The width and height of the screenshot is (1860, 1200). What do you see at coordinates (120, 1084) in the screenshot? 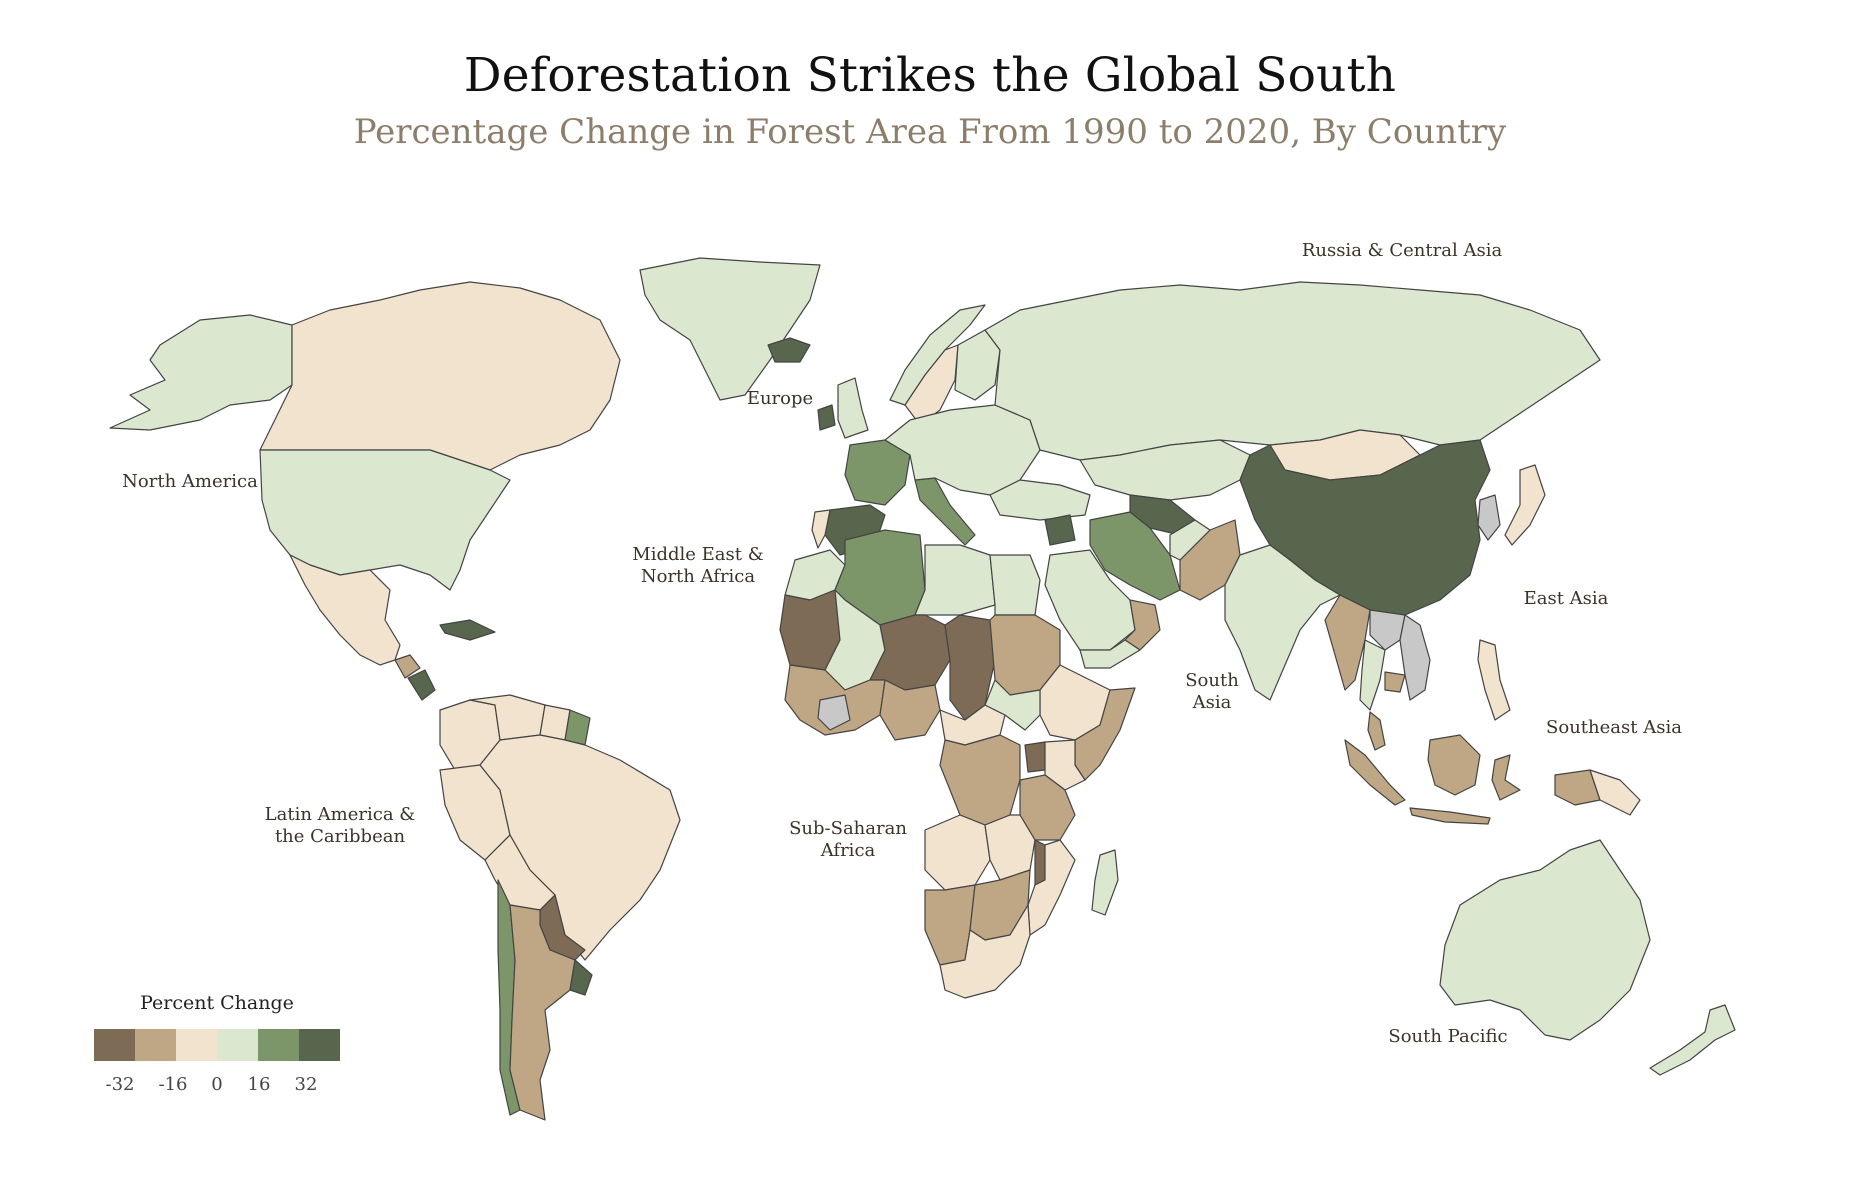
I see `legend-tick-0: -32` at bounding box center [120, 1084].